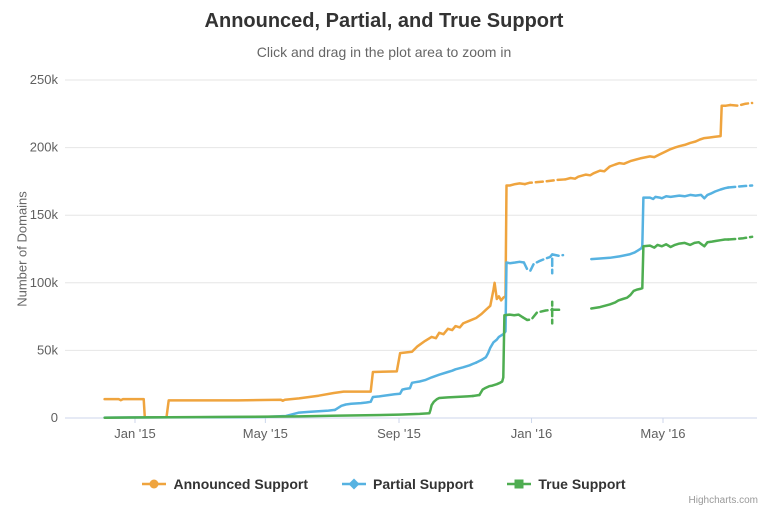  Describe the element at coordinates (423, 484) in the screenshot. I see `legend-label: Partial Support` at that location.